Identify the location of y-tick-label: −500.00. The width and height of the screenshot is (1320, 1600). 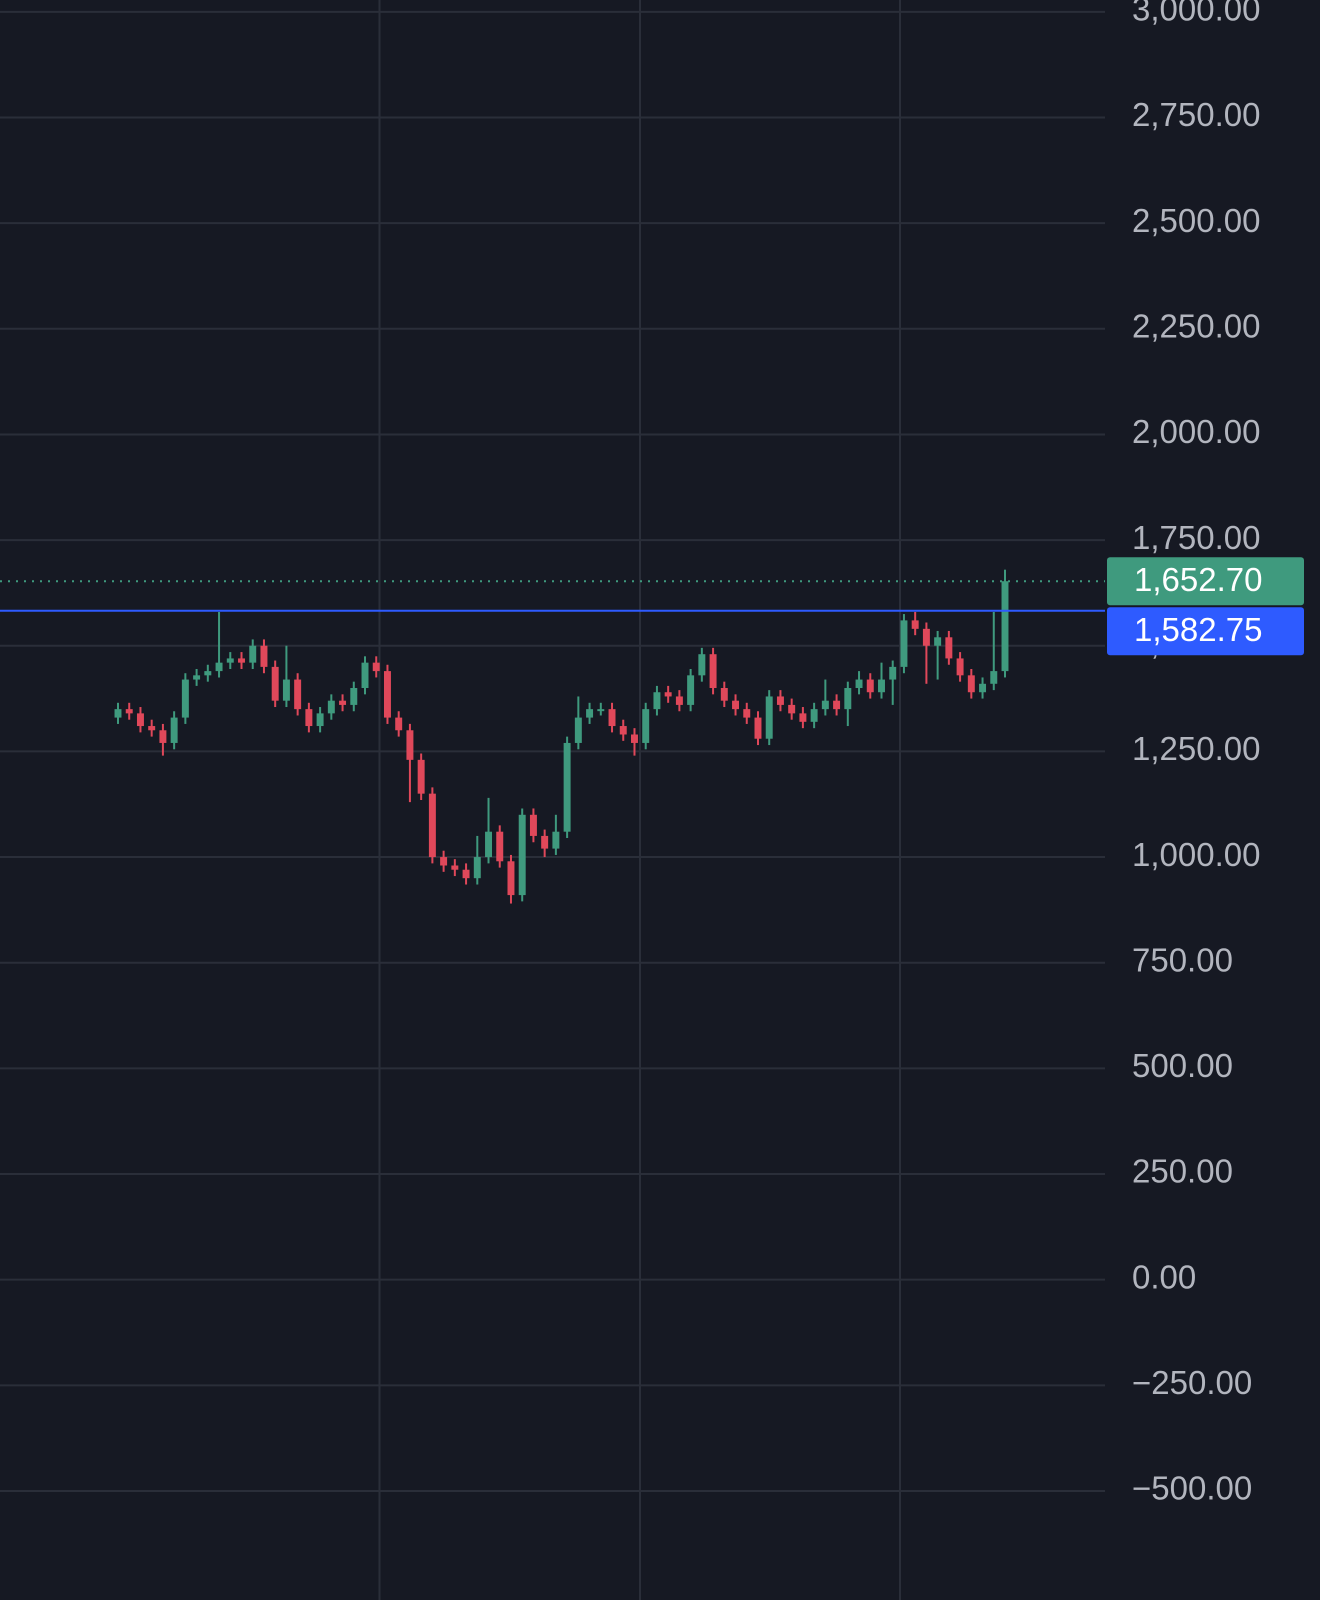
(1192, 1488).